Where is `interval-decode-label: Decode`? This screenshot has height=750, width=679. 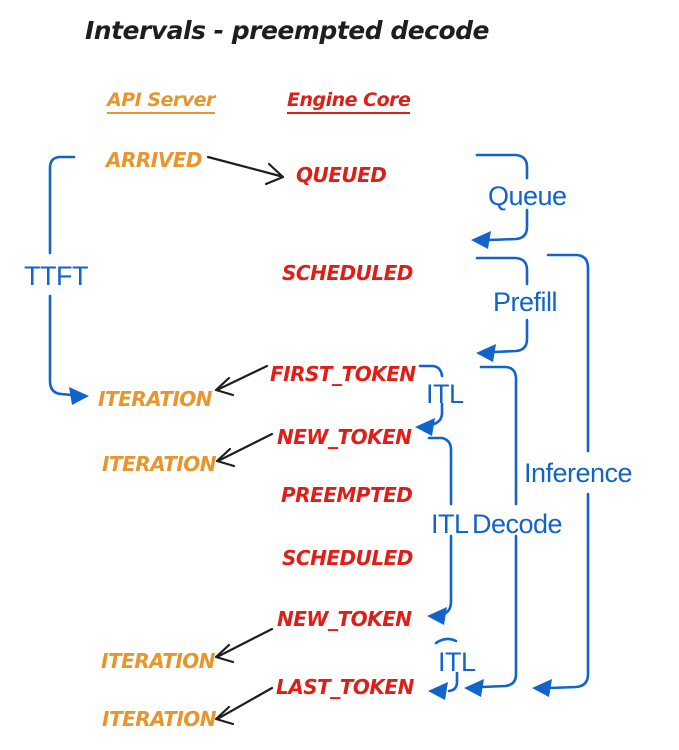
interval-decode-label: Decode is located at coordinates (517, 524).